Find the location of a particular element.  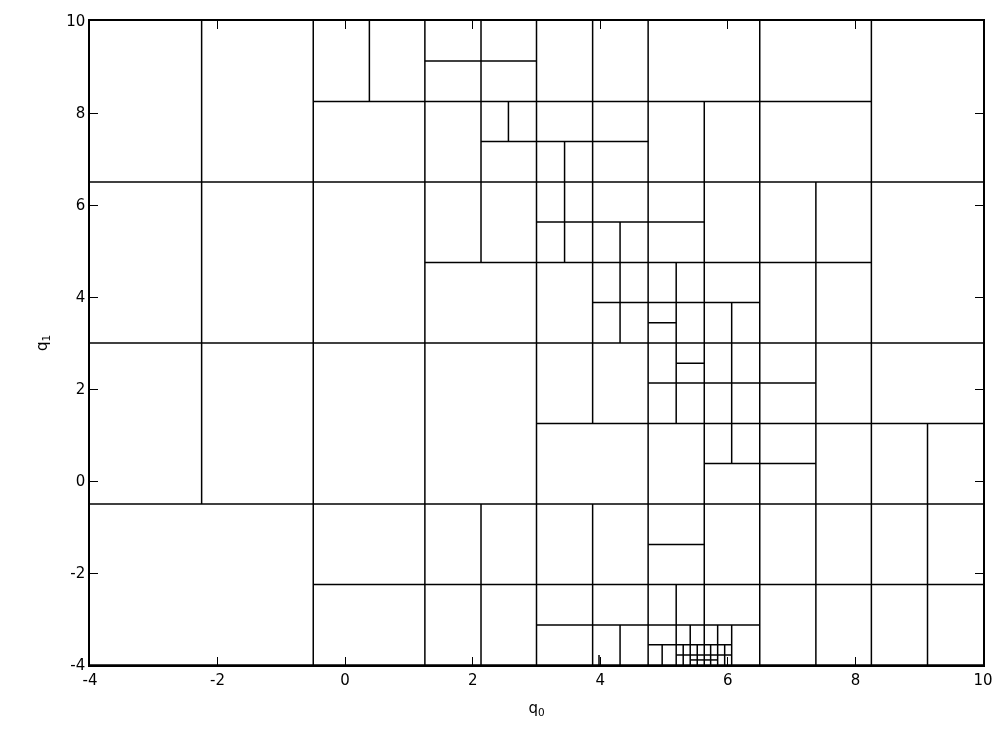

x-tick-label: -2 is located at coordinates (218, 679).